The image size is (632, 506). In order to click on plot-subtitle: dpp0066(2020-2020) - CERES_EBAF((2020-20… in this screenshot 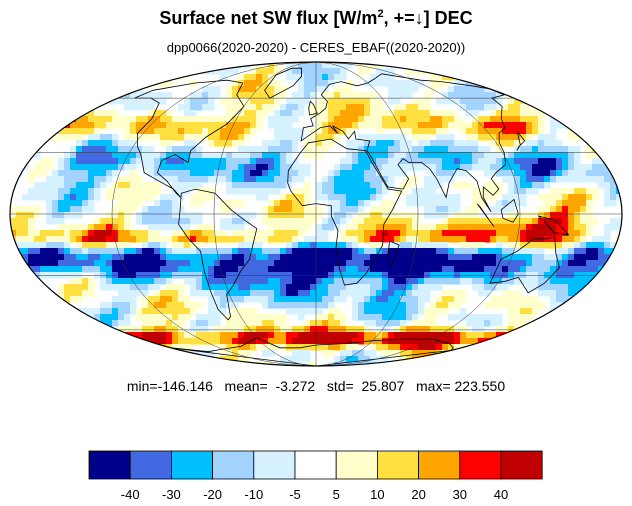, I will do `click(316, 47)`.